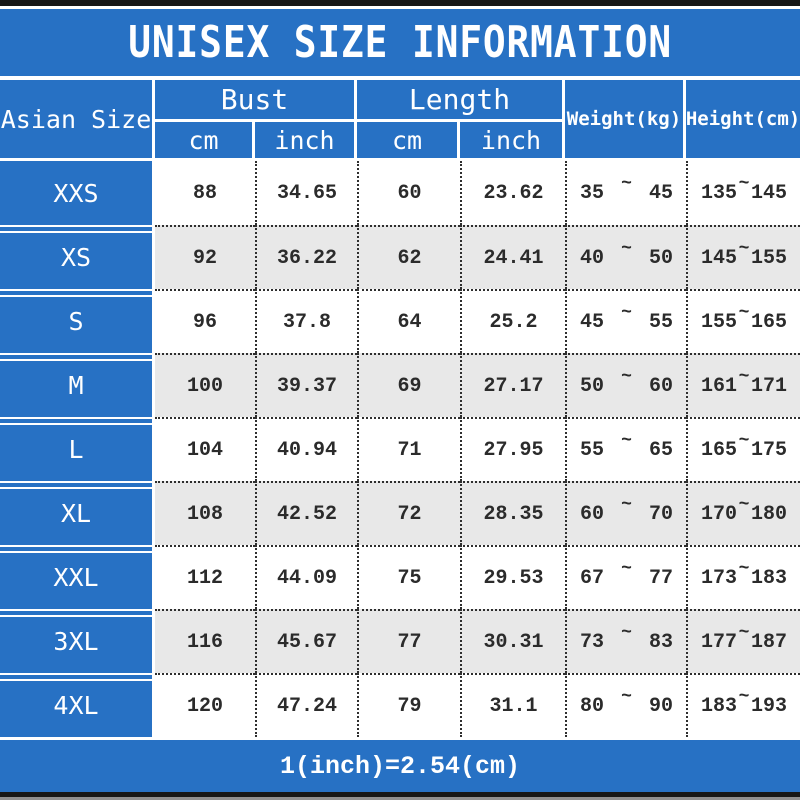  Describe the element at coordinates (77, 119) in the screenshot. I see `header-asian-size: Asian Size` at that location.